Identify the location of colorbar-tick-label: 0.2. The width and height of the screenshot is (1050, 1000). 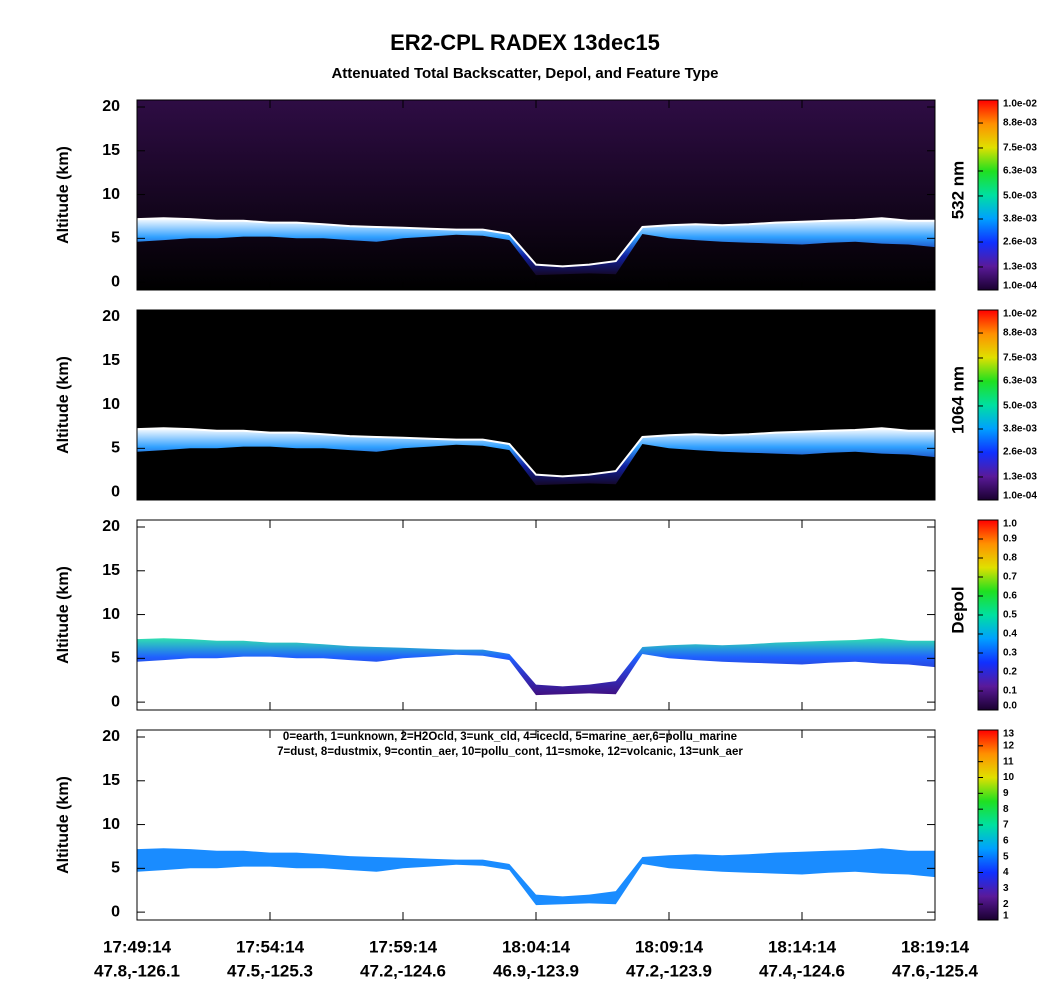
(1010, 672).